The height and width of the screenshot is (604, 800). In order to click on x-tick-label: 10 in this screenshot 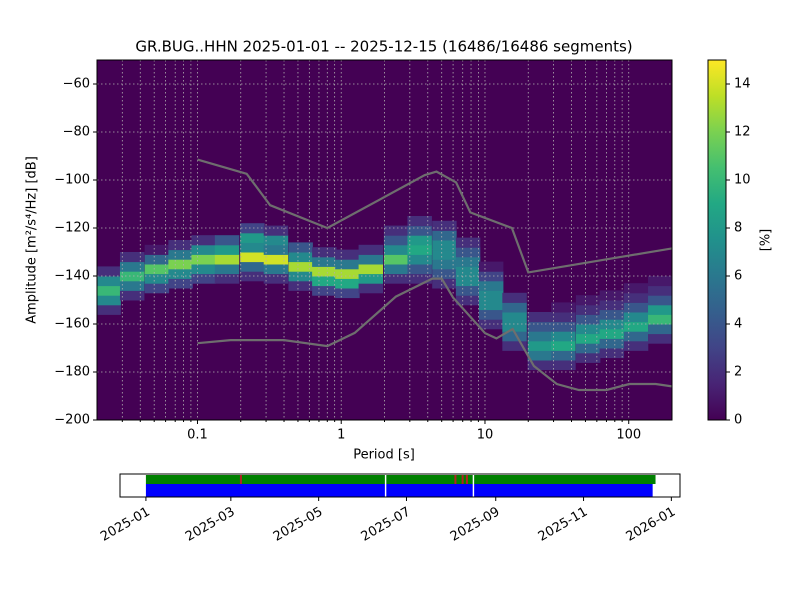, I will do `click(485, 435)`.